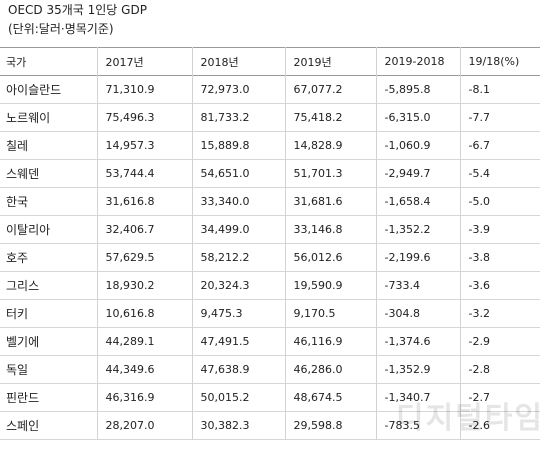 The image size is (540, 469). What do you see at coordinates (238, 285) in the screenshot?
I see `cell-2018: 20,324.3` at bounding box center [238, 285].